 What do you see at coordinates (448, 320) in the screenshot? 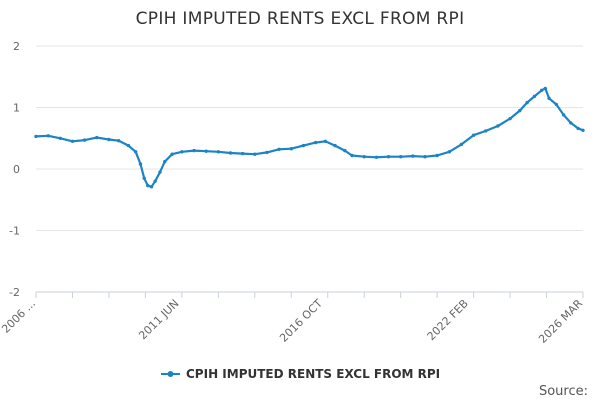
I see `x-tick-label: 2022 FEB` at bounding box center [448, 320].